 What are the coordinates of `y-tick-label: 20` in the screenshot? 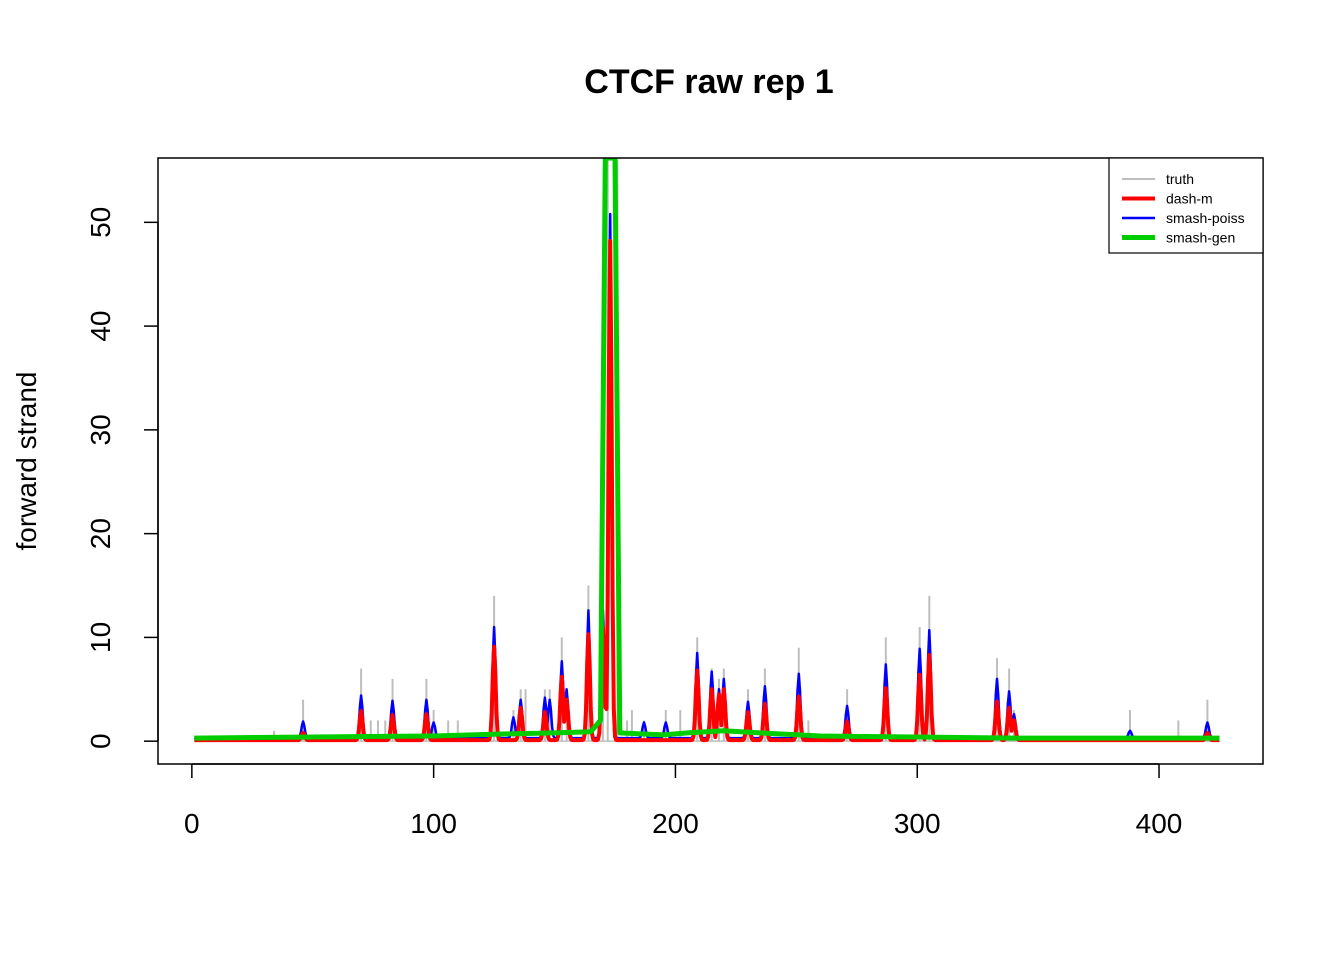 It's located at (100, 533).